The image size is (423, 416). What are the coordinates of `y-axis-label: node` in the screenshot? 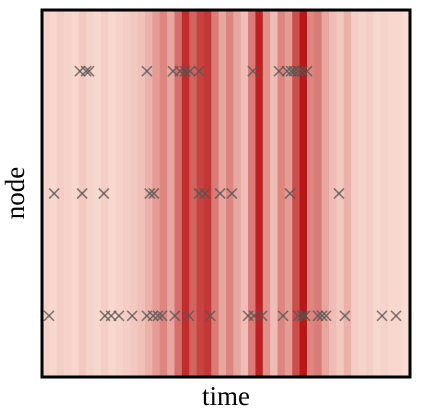 It's located at (15, 193).